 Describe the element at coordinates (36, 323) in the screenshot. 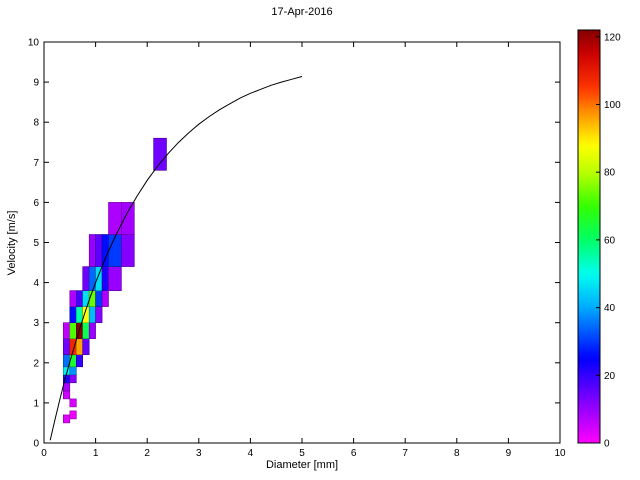

I see `y-tick-label: 3` at that location.